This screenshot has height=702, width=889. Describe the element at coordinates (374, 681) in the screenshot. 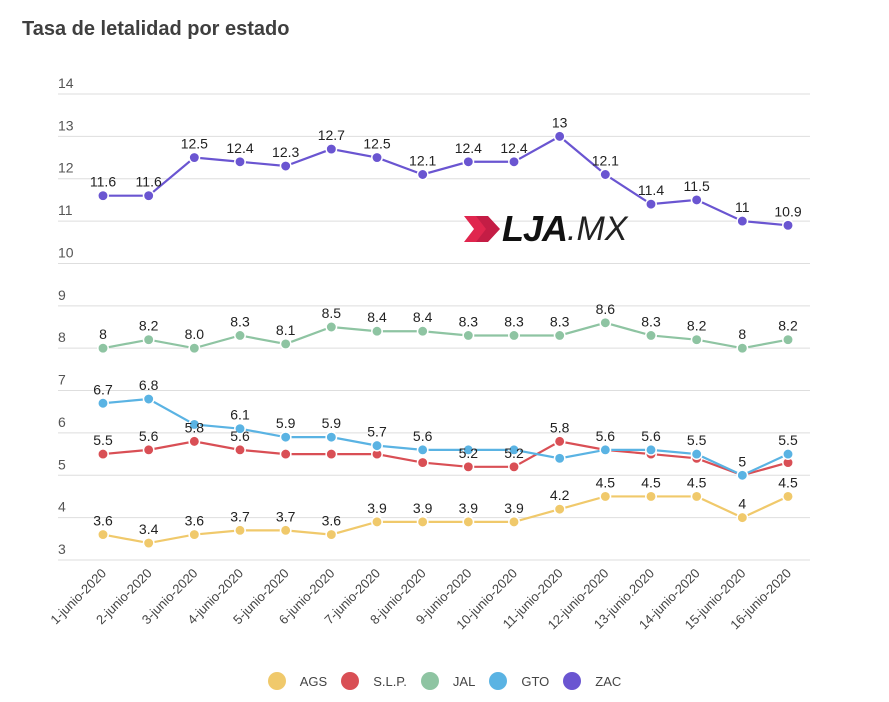

I see `legend-item: S.L.P.` at that location.